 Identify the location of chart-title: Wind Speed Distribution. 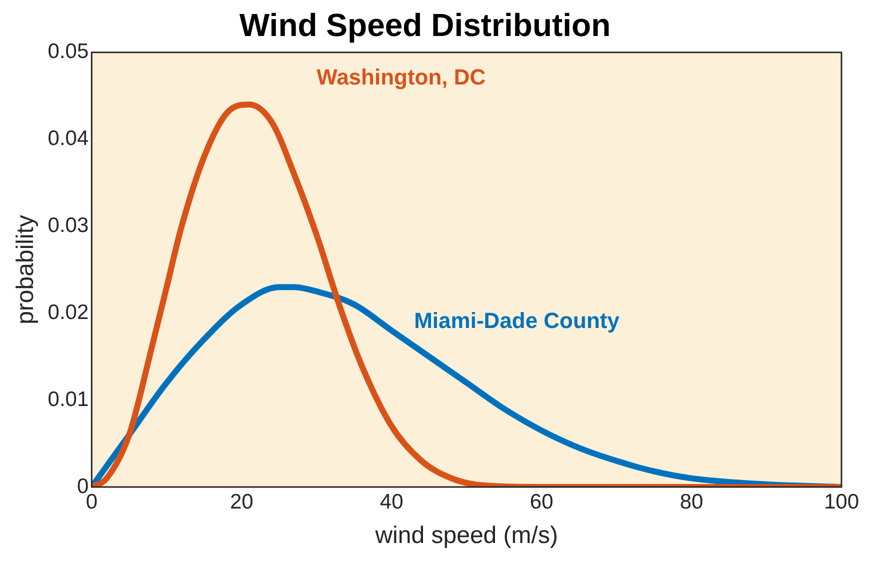
(425, 25).